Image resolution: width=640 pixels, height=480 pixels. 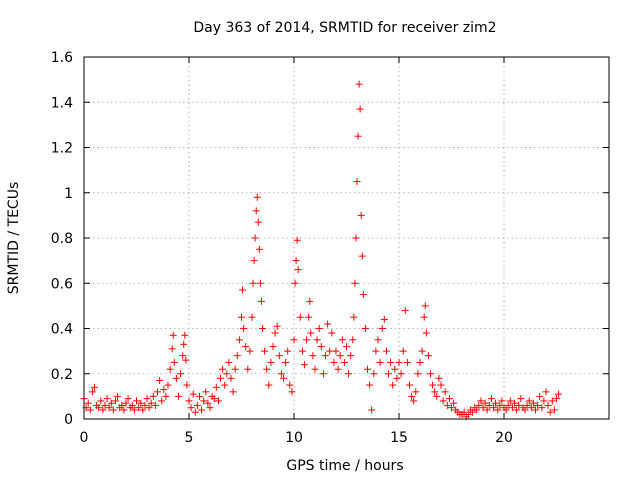 What do you see at coordinates (62, 239) in the screenshot?
I see `y-tick-label: 0.8` at bounding box center [62, 239].